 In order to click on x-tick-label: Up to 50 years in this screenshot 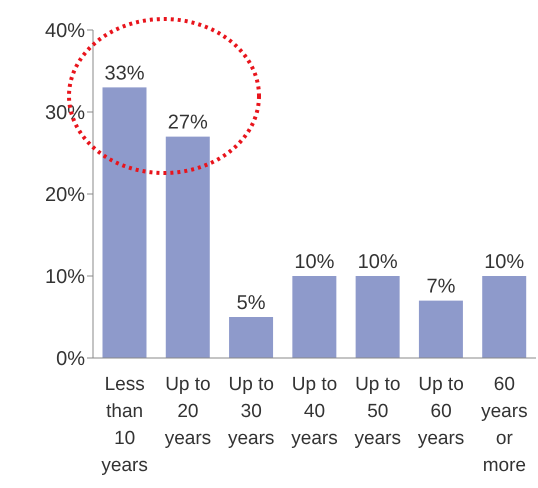, I will do `click(378, 411)`.